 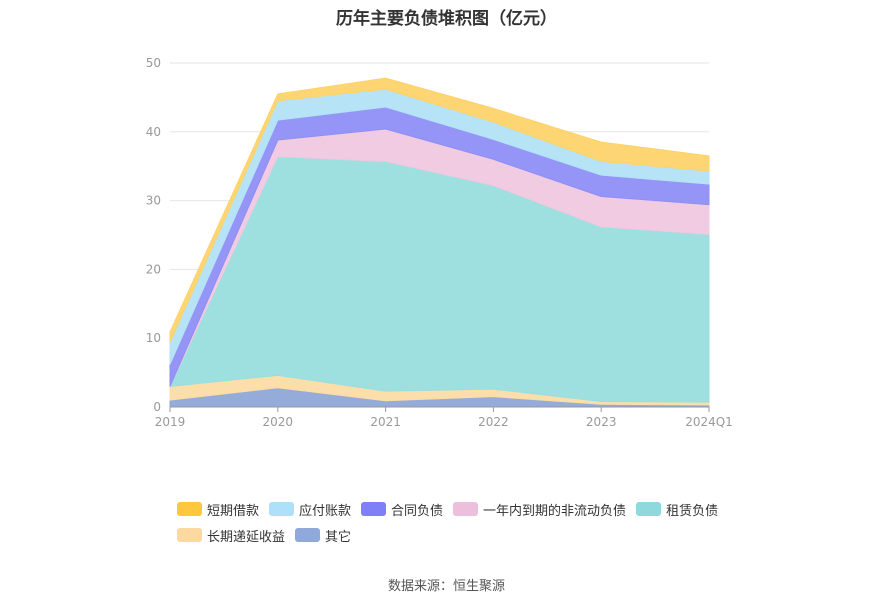 I want to click on legend-item: 租赁负债, so click(x=677, y=509).